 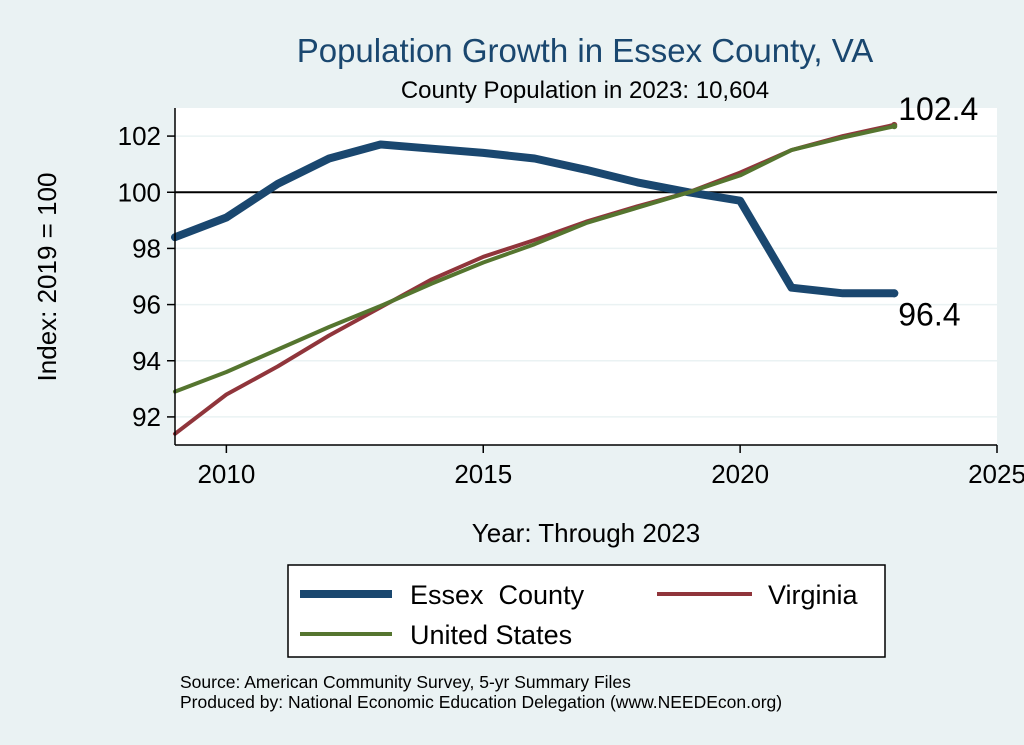 I want to click on legend-label-essex: Essex County, so click(x=497, y=595).